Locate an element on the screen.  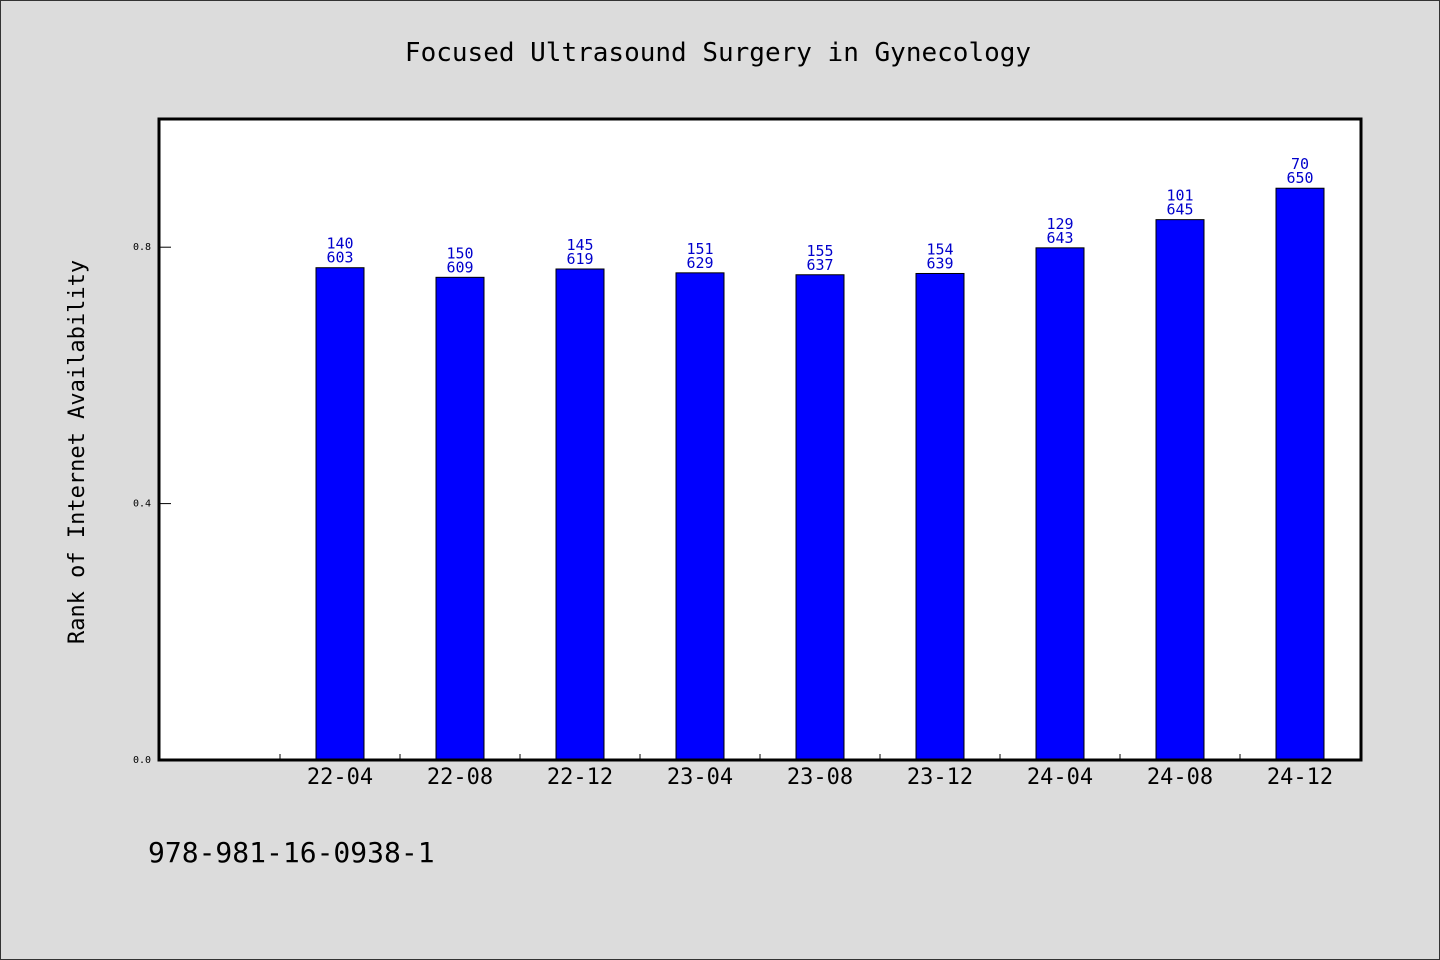
x-tick-label: 24-08 is located at coordinates (1180, 777).